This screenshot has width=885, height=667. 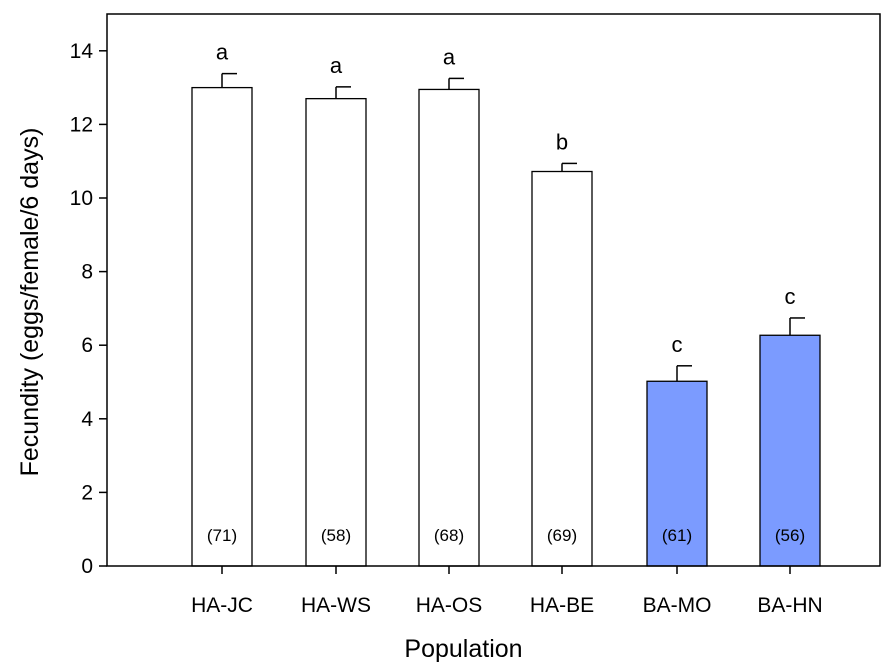 What do you see at coordinates (562, 535) in the screenshot?
I see `sample-size-label: (69)` at bounding box center [562, 535].